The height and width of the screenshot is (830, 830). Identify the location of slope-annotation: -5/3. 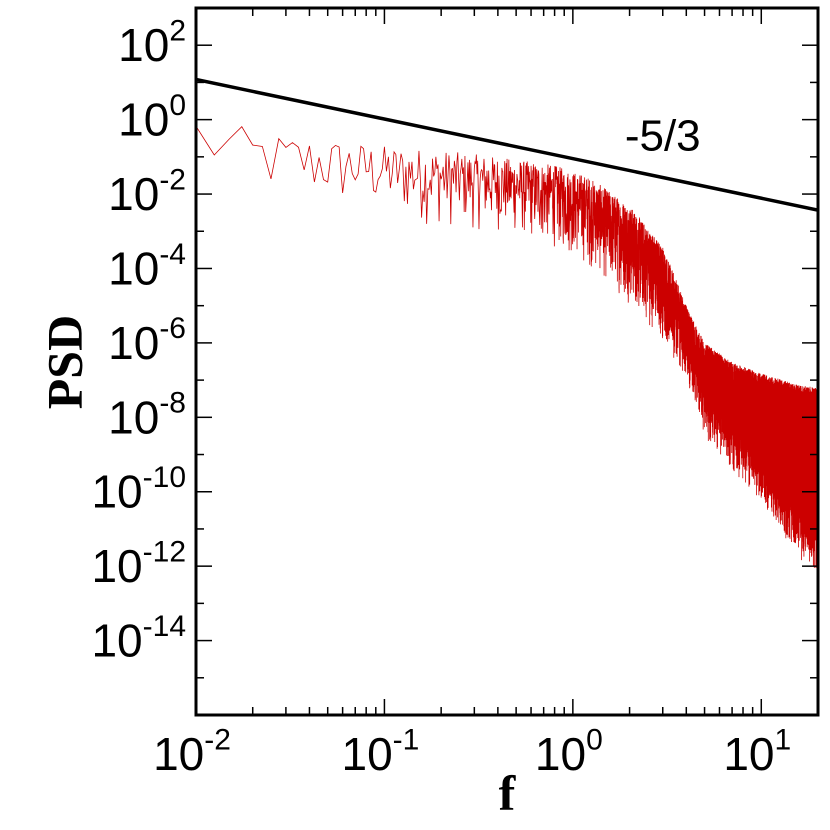
(663, 135).